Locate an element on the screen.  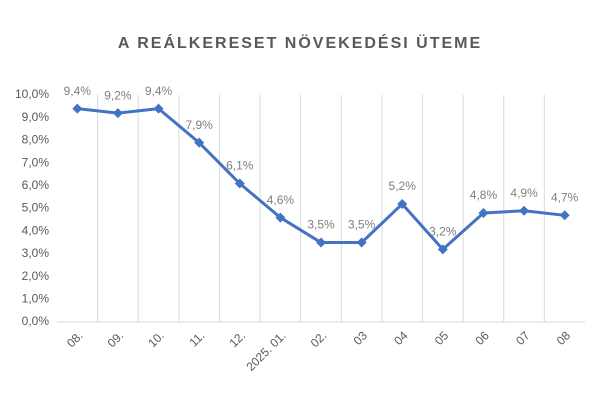
y-tick-label: 6,0% is located at coordinates (36, 185).